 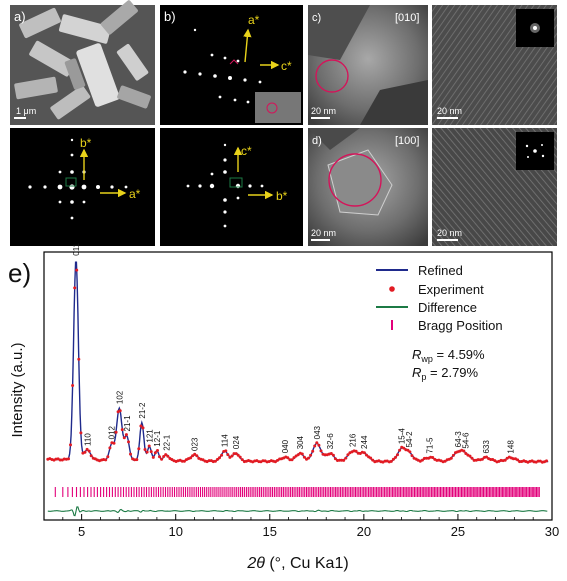 I want to click on rwp-value: Rwp = 4.59%, so click(x=448, y=355).